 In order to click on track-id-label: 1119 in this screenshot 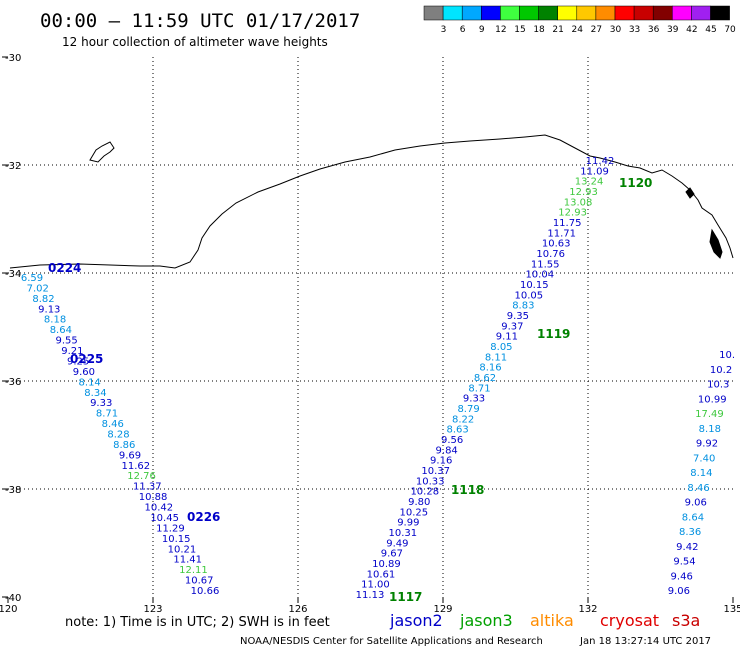, I will do `click(553, 334)`.